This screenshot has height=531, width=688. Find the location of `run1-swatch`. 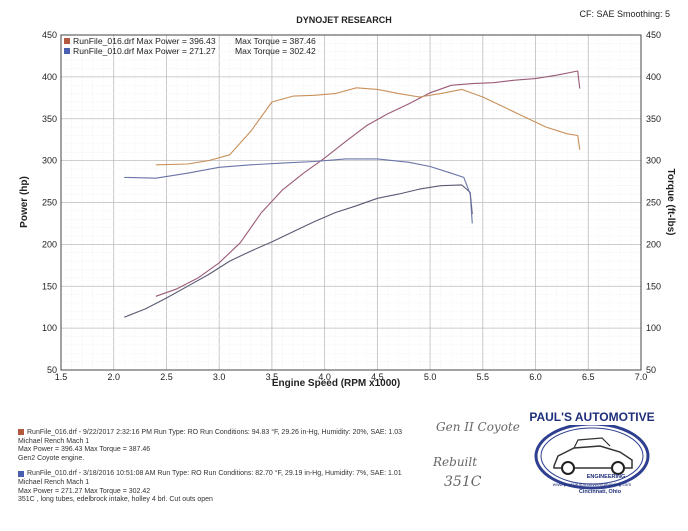

run1-swatch is located at coordinates (21, 432).